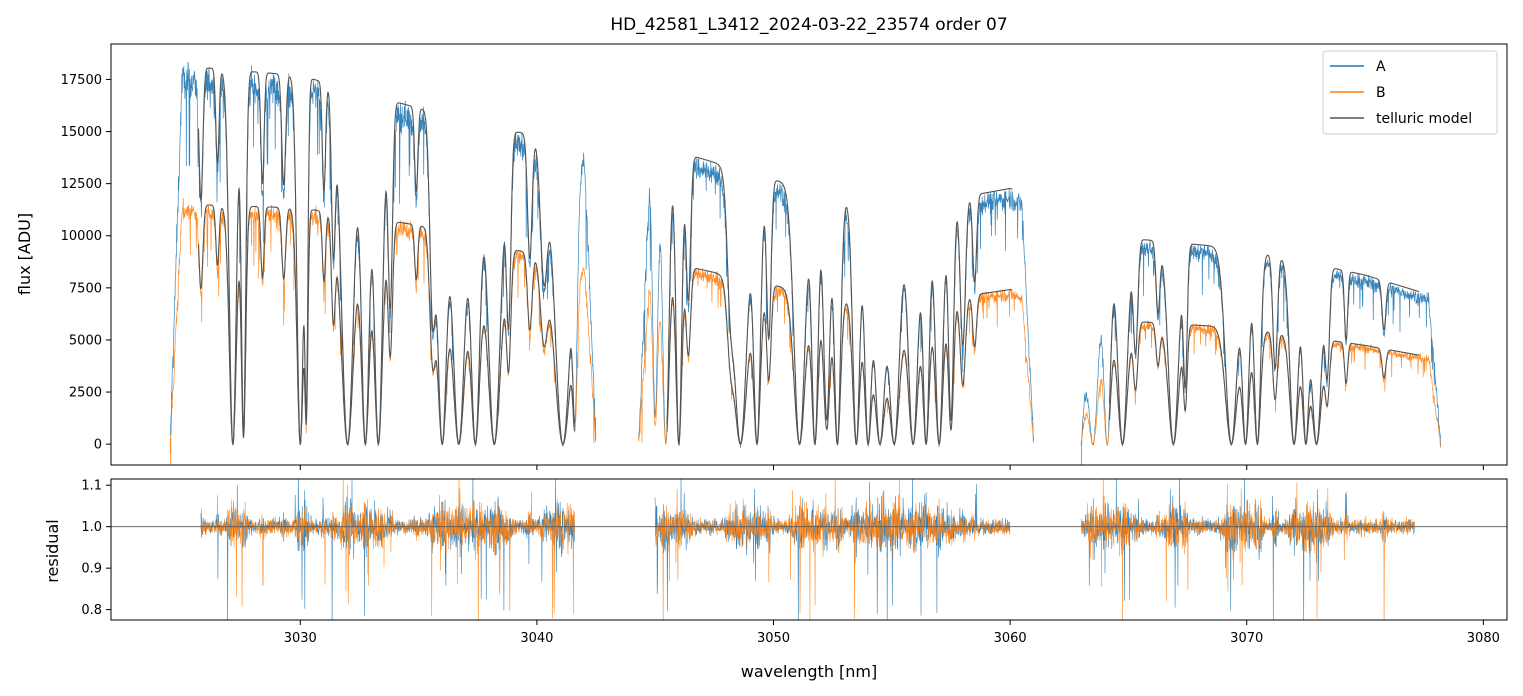 This screenshot has height=696, width=1523. I want to click on flux-y-tick-label: 12500, so click(81, 184).